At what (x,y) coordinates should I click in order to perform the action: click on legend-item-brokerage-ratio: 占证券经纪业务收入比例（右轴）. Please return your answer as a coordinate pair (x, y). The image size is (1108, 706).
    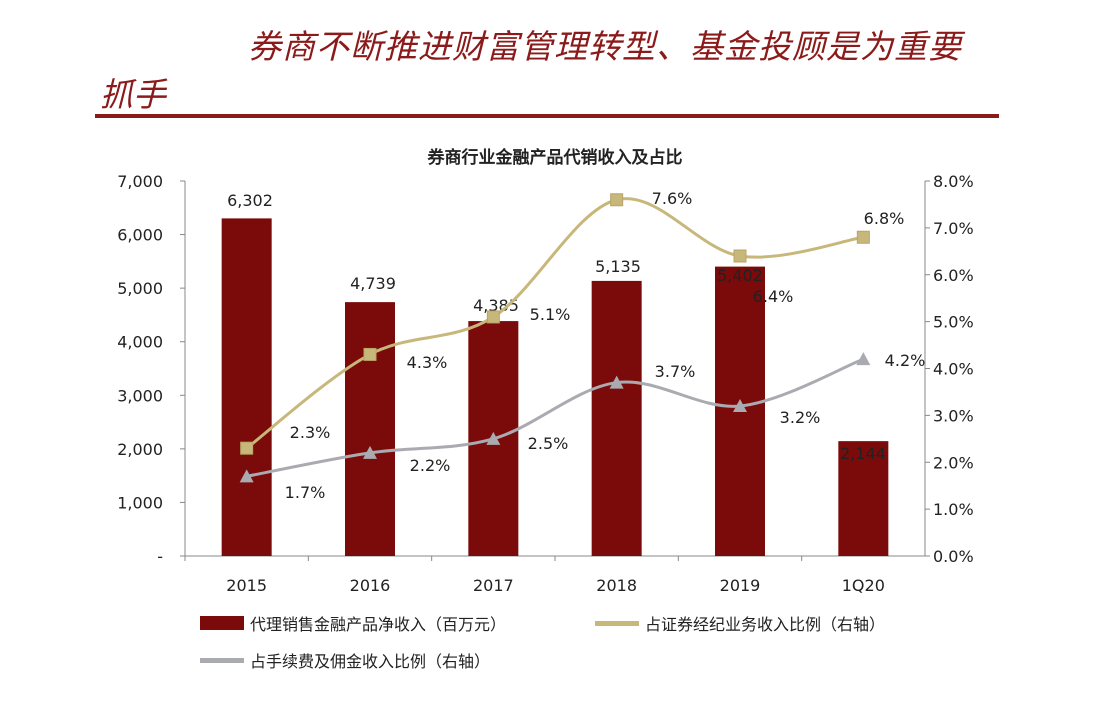
    Looking at the image, I should click on (740, 623).